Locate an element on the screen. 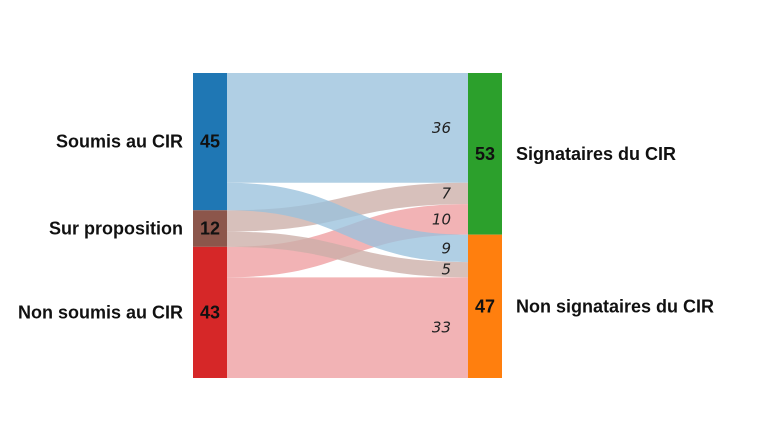 This screenshot has width=760, height=428. flow-band-sur-proposition-to-non-signataires-du-cir is located at coordinates (347, 254).